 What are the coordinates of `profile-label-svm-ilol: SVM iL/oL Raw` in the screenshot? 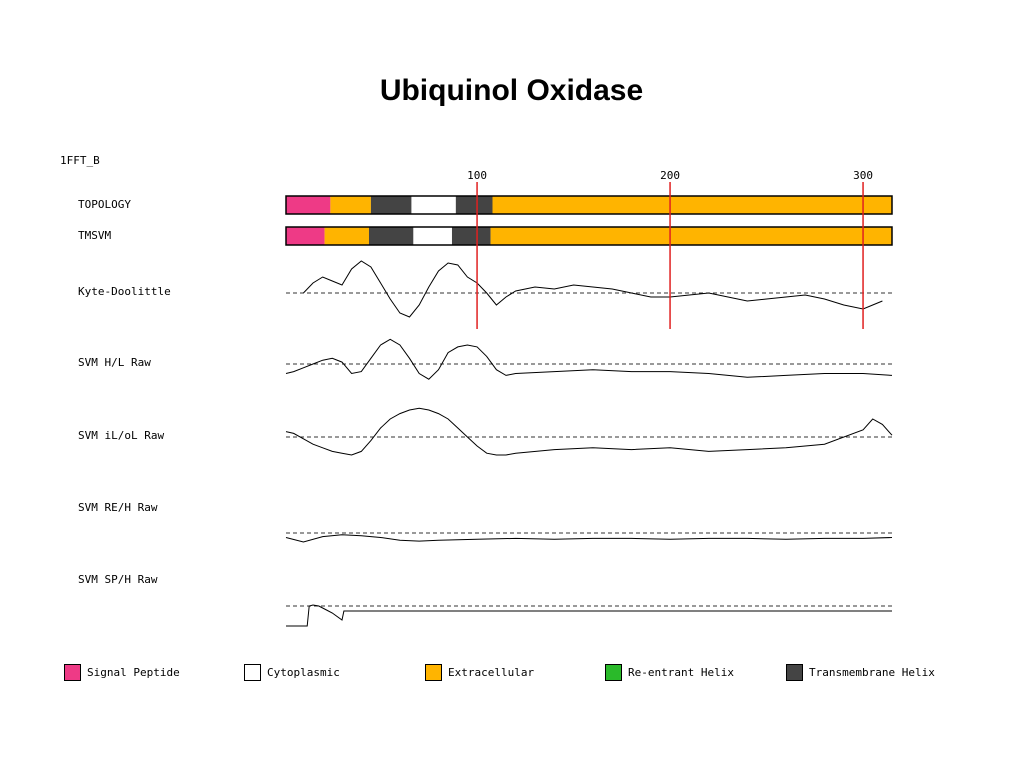 It's located at (121, 435).